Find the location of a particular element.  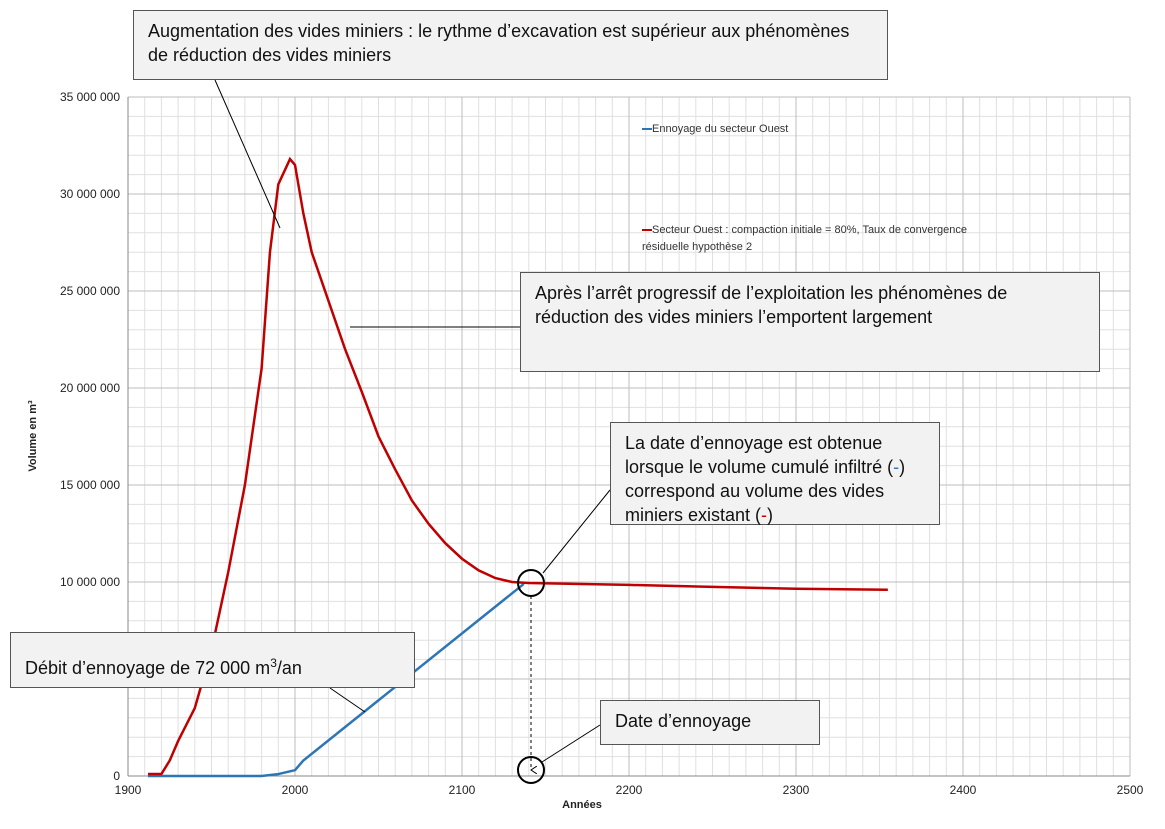

legend-label: Ennoyage du secteur Ouest is located at coordinates (720, 129).